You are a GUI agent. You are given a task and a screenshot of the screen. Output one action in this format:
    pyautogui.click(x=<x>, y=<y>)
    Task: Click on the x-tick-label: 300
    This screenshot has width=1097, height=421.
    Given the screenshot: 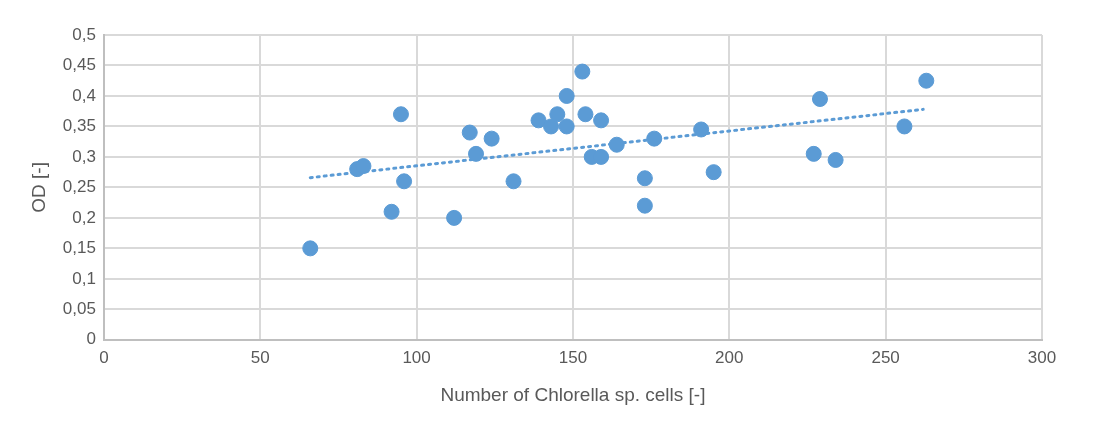 What is the action you would take?
    pyautogui.click(x=1042, y=357)
    